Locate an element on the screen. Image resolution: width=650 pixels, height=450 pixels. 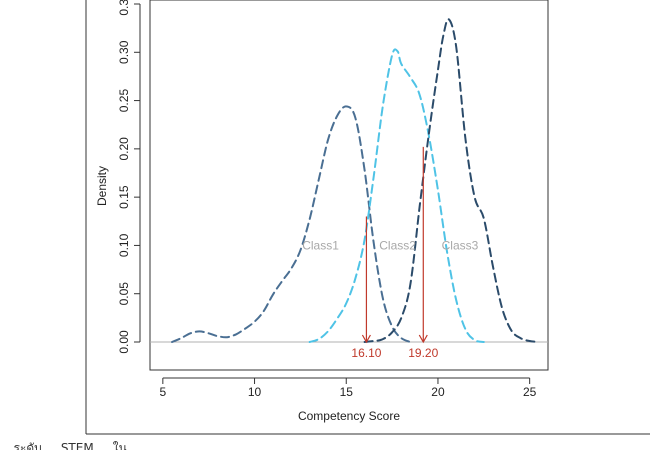
y-tick-label: 0.15 is located at coordinates (124, 197).